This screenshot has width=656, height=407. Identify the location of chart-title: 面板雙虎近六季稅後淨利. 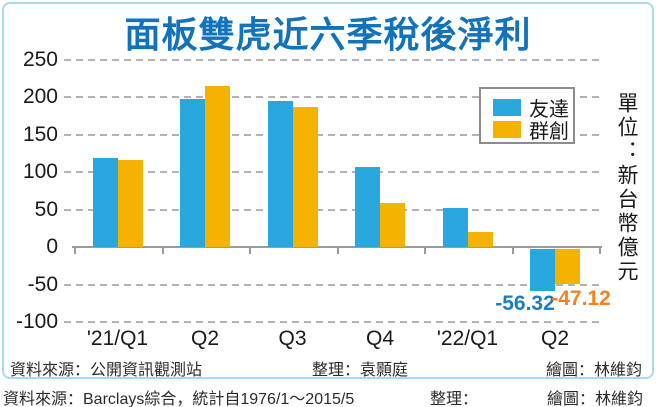
(328, 34).